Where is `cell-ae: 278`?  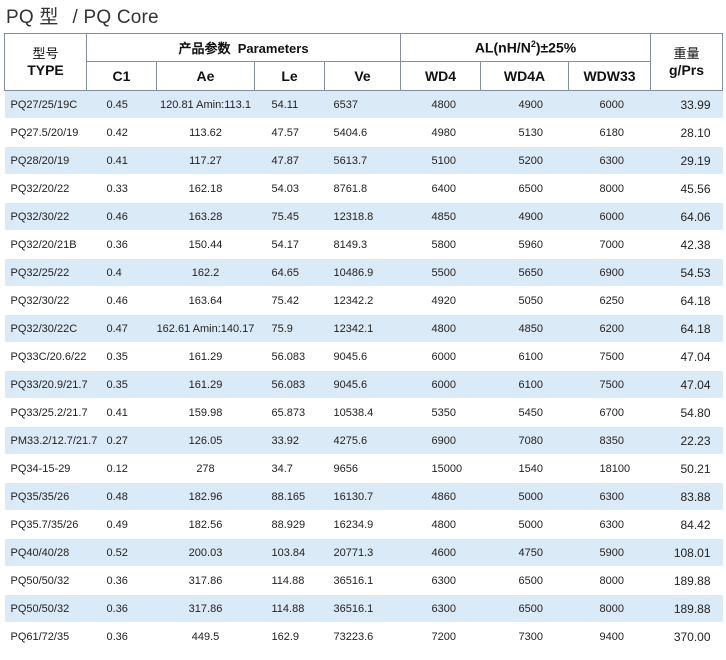
cell-ae: 278 is located at coordinates (205, 468).